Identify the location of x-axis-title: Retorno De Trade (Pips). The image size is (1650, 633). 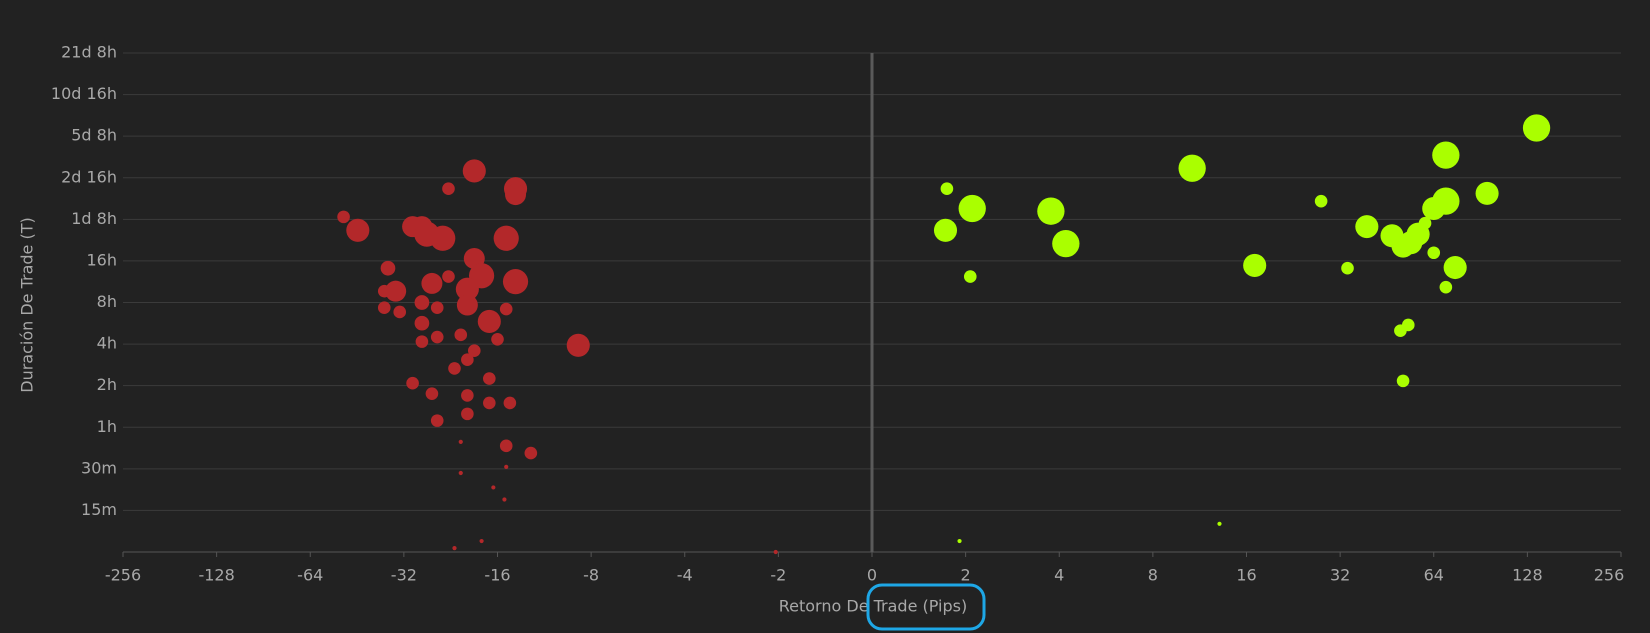
(873, 606).